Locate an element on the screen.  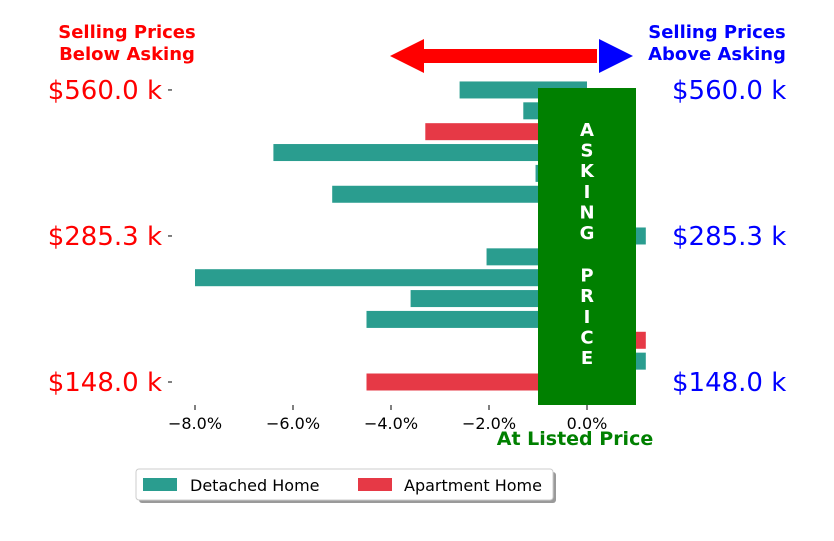
x-tick-label: −4.0% is located at coordinates (391, 423).